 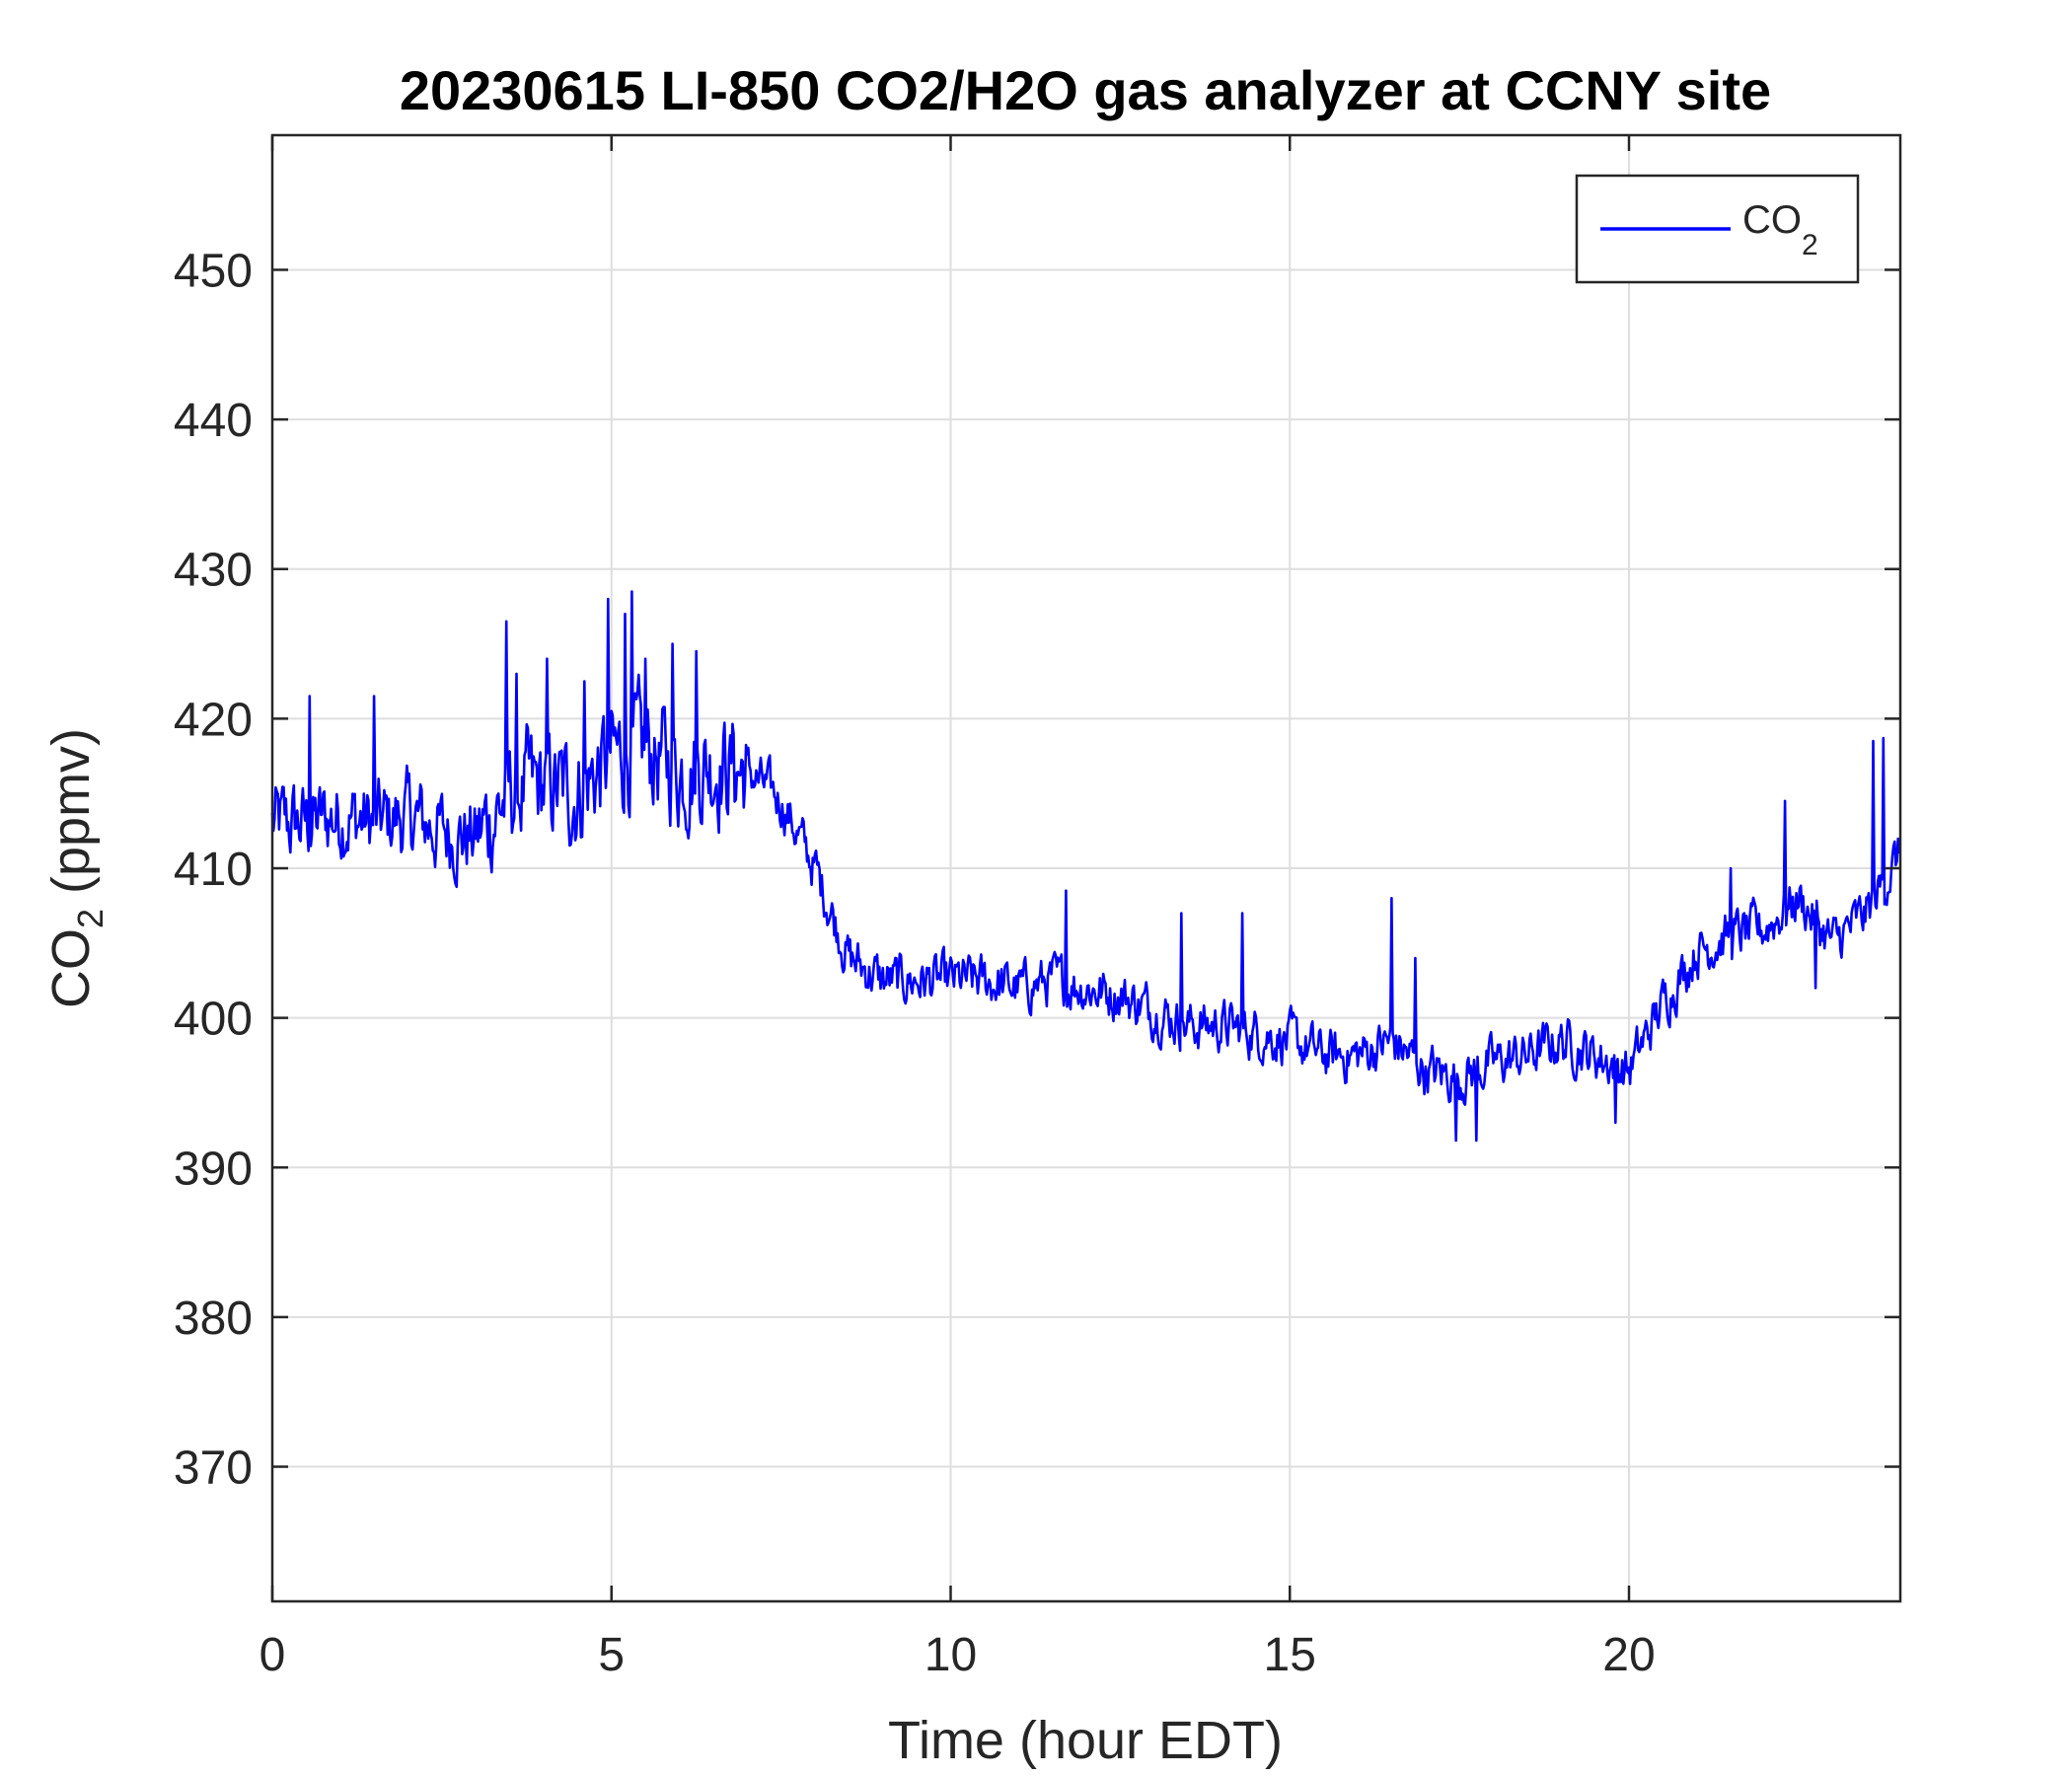 I want to click on legend-label-co2: CO2, so click(x=1780, y=230).